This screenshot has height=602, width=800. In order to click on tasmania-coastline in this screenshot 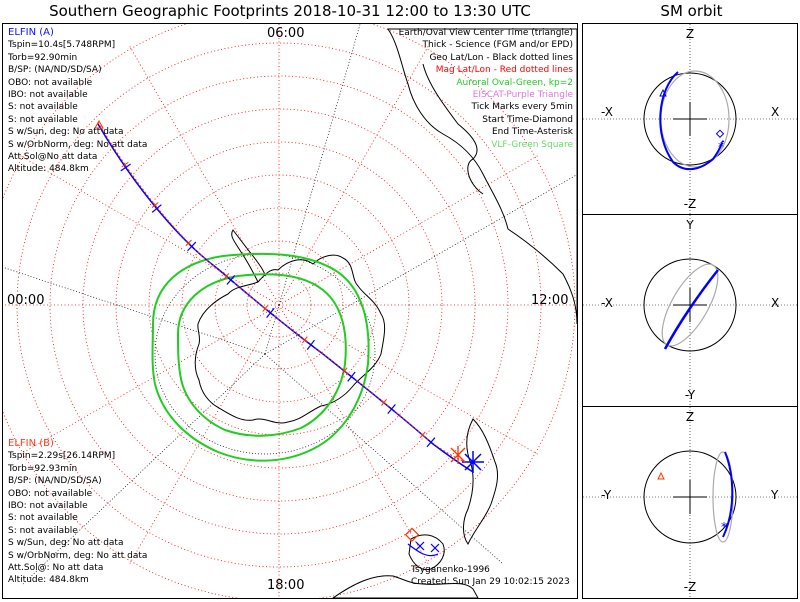, I will do `click(426, 552)`.